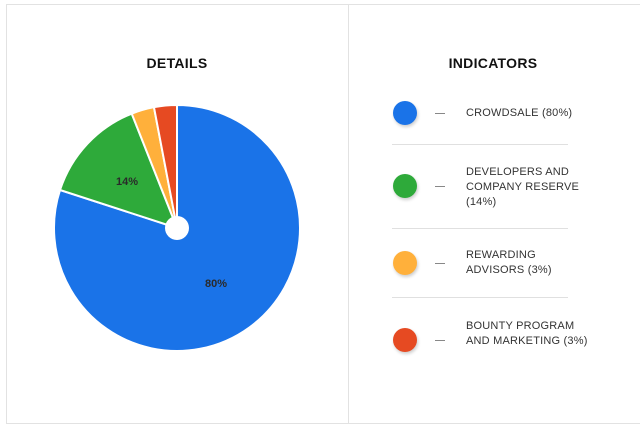 The width and height of the screenshot is (640, 424). Describe the element at coordinates (519, 113) in the screenshot. I see `legend-label: CROWDSALE (80%)` at that location.